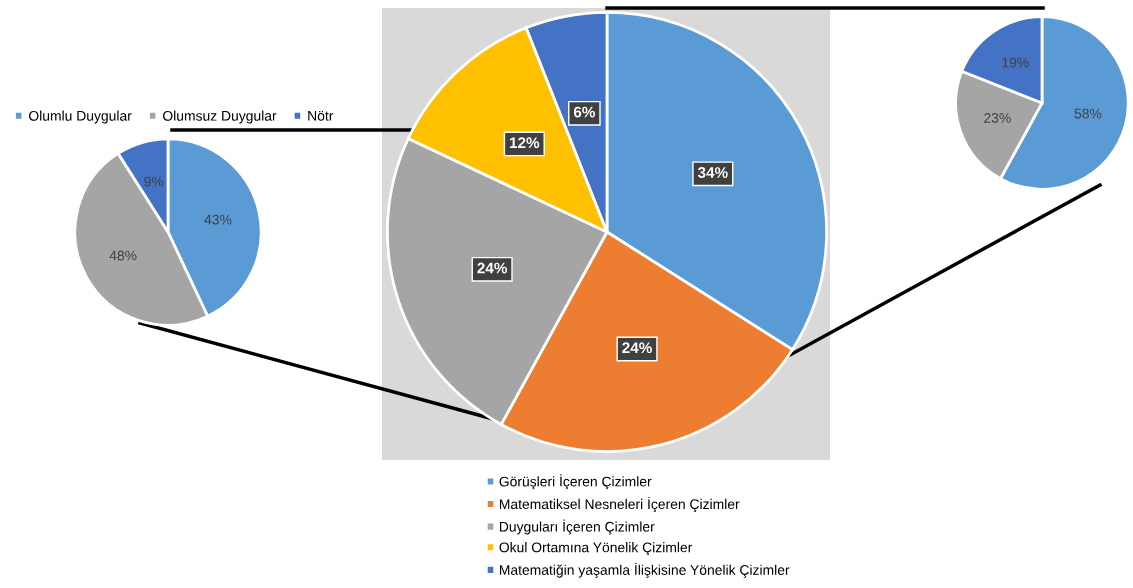 Image resolution: width=1133 pixels, height=588 pixels. What do you see at coordinates (154, 181) in the screenshot?
I see `data-label: 9%` at bounding box center [154, 181].